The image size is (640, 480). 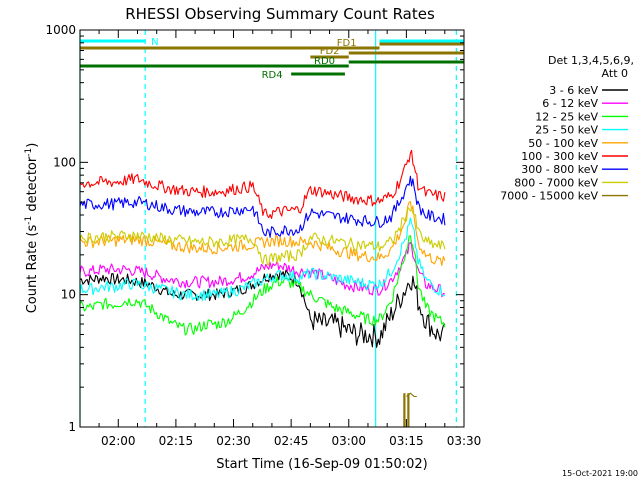 What do you see at coordinates (118, 441) in the screenshot?
I see `x-tick-label: 02:00` at bounding box center [118, 441].